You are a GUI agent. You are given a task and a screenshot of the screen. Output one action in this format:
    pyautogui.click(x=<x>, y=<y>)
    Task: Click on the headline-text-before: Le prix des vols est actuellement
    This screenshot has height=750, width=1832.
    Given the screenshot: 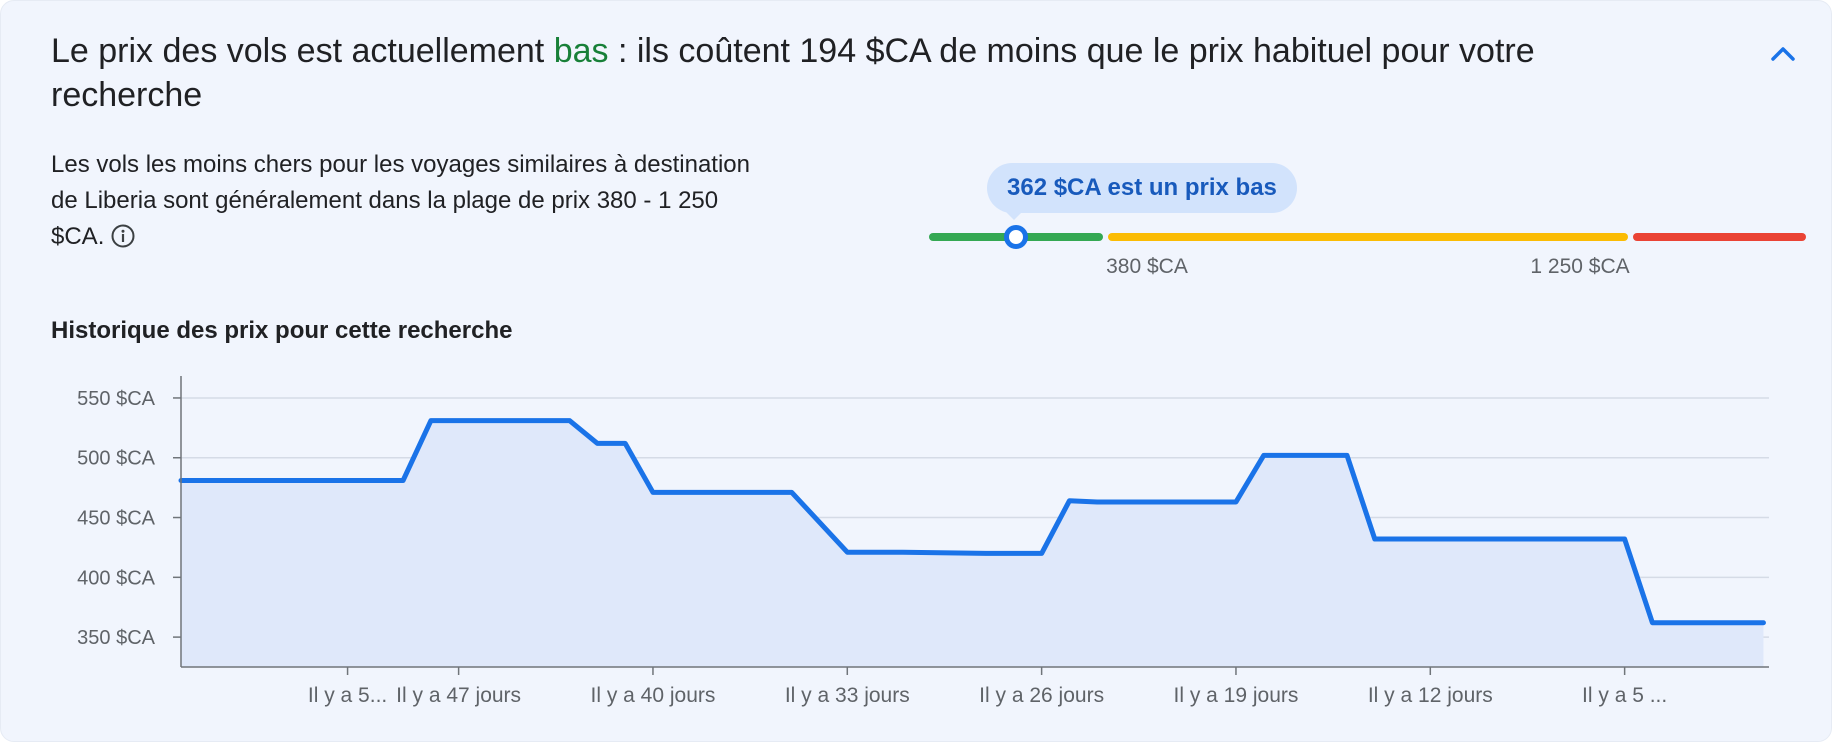 What is the action you would take?
    pyautogui.click(x=302, y=51)
    